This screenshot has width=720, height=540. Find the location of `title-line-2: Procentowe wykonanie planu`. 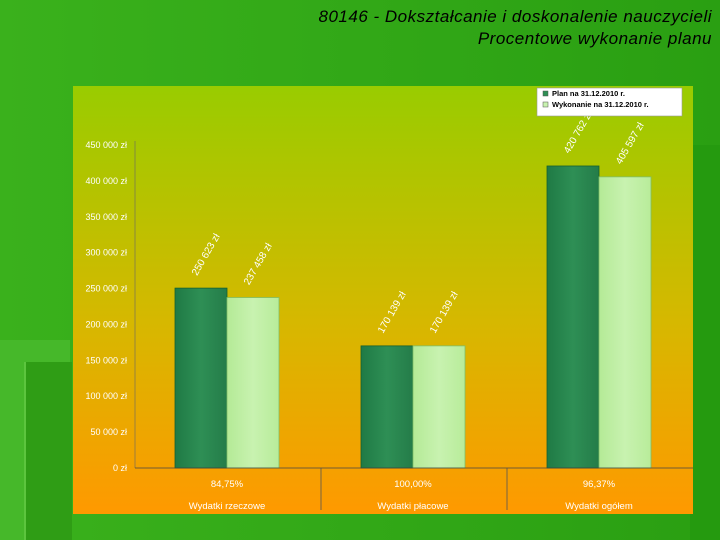

title-line-2: Procentowe wykonanie planu is located at coordinates (594, 38).